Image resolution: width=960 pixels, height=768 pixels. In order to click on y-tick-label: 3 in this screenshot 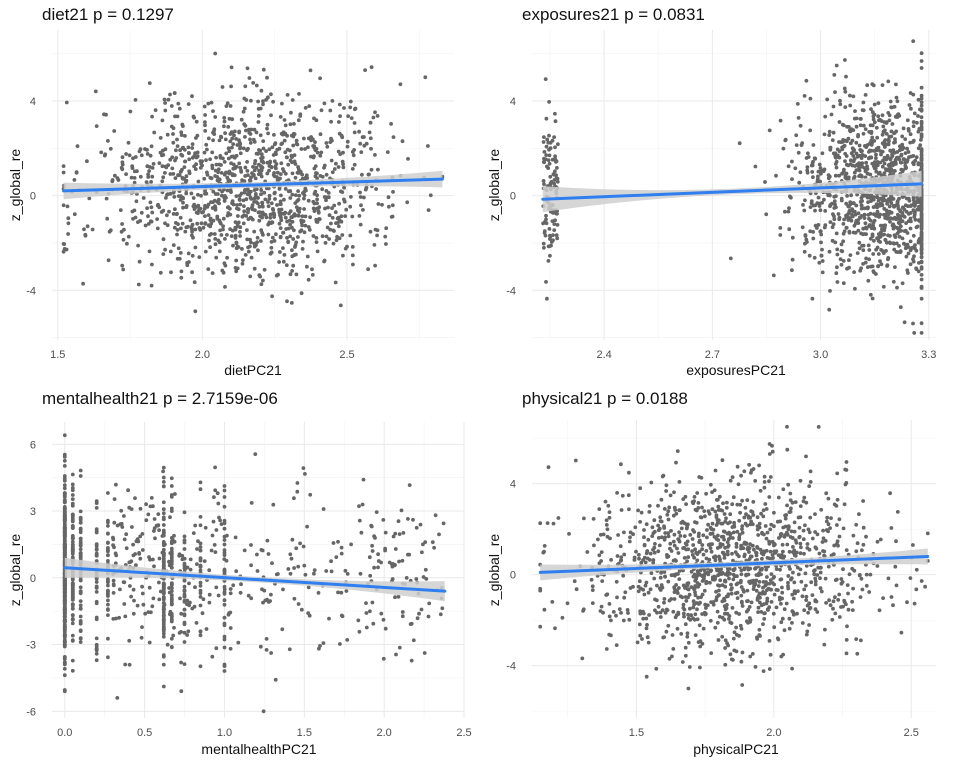, I will do `click(33, 512)`.